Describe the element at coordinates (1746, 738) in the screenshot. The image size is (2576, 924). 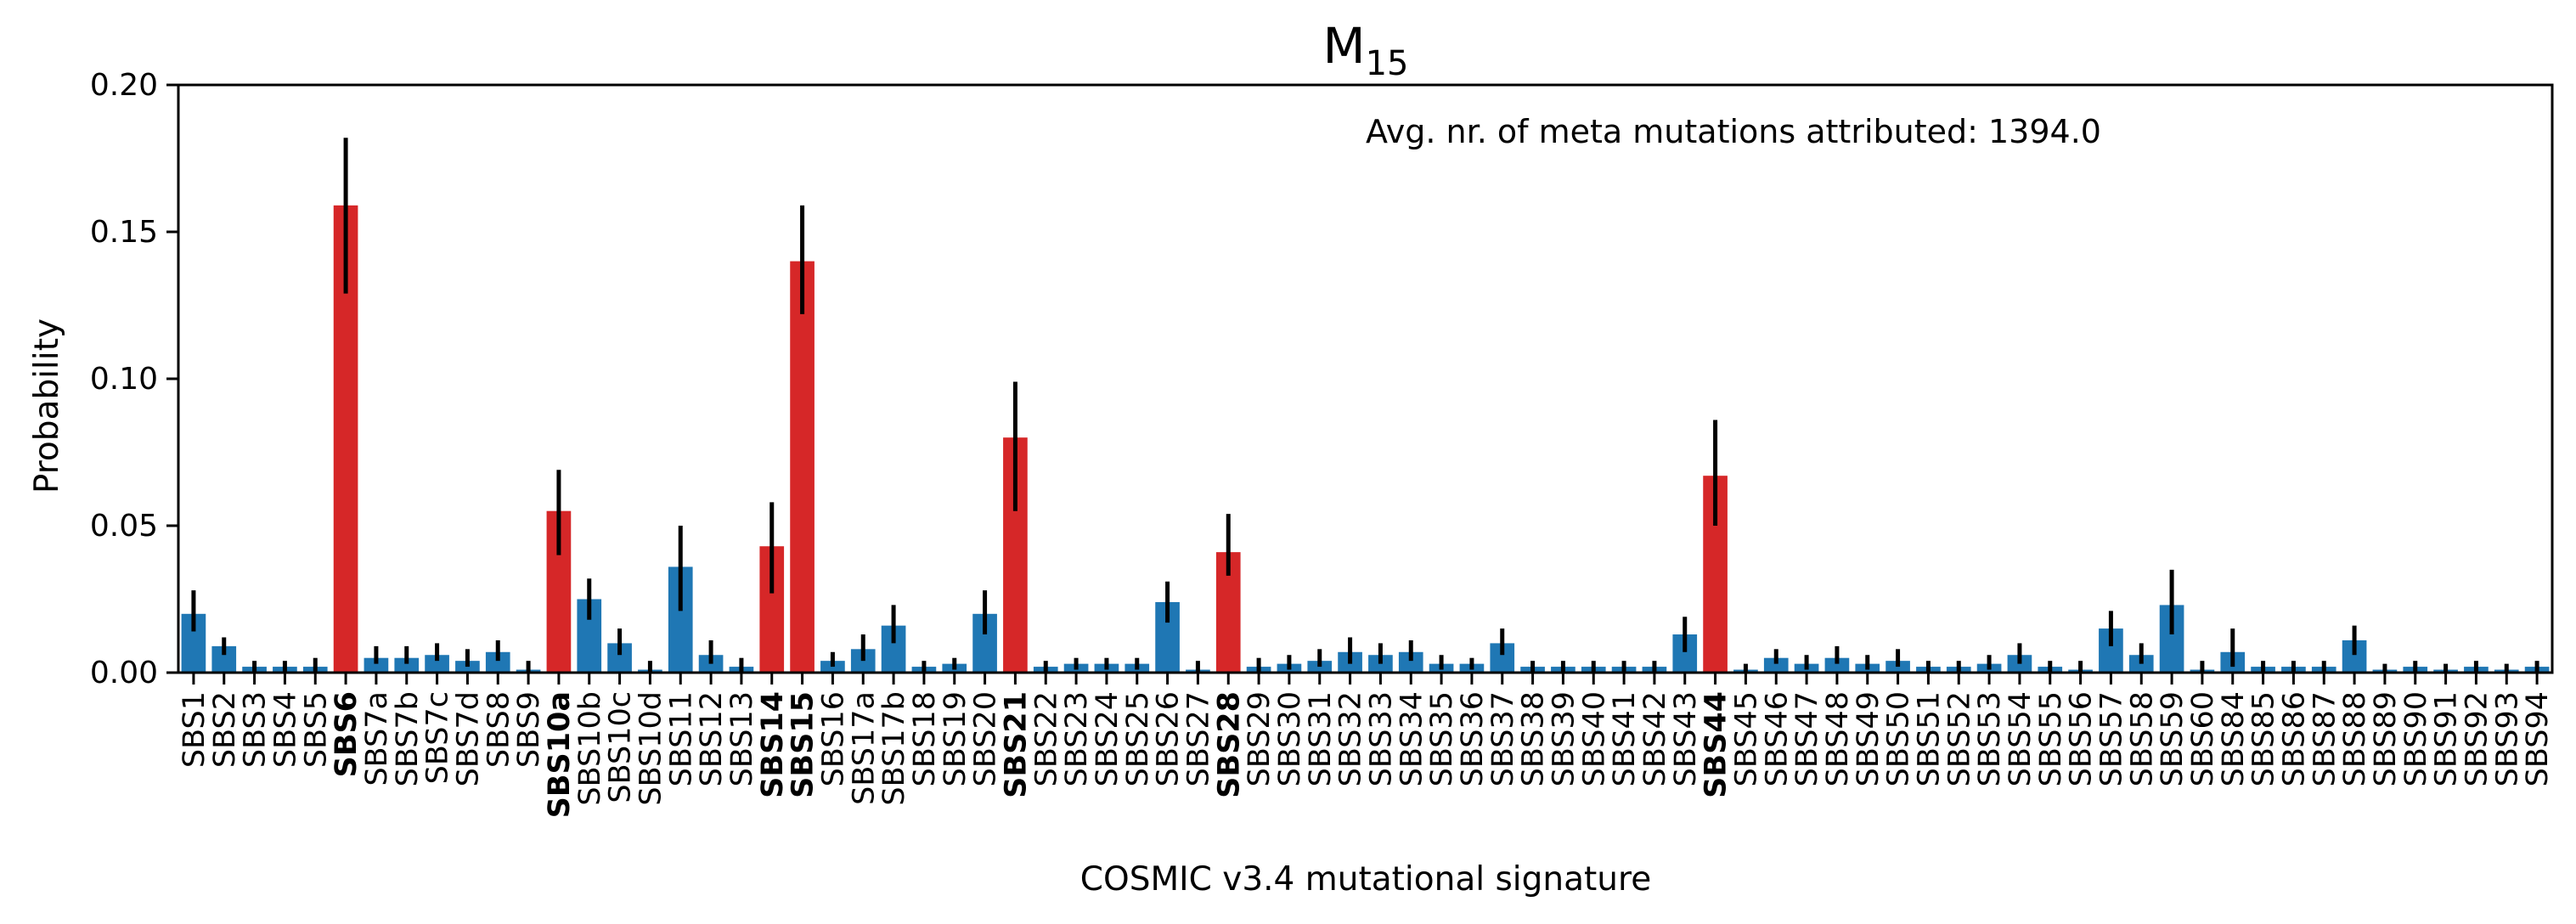
I see `x-tick-label-SBS45: SBS45` at that location.